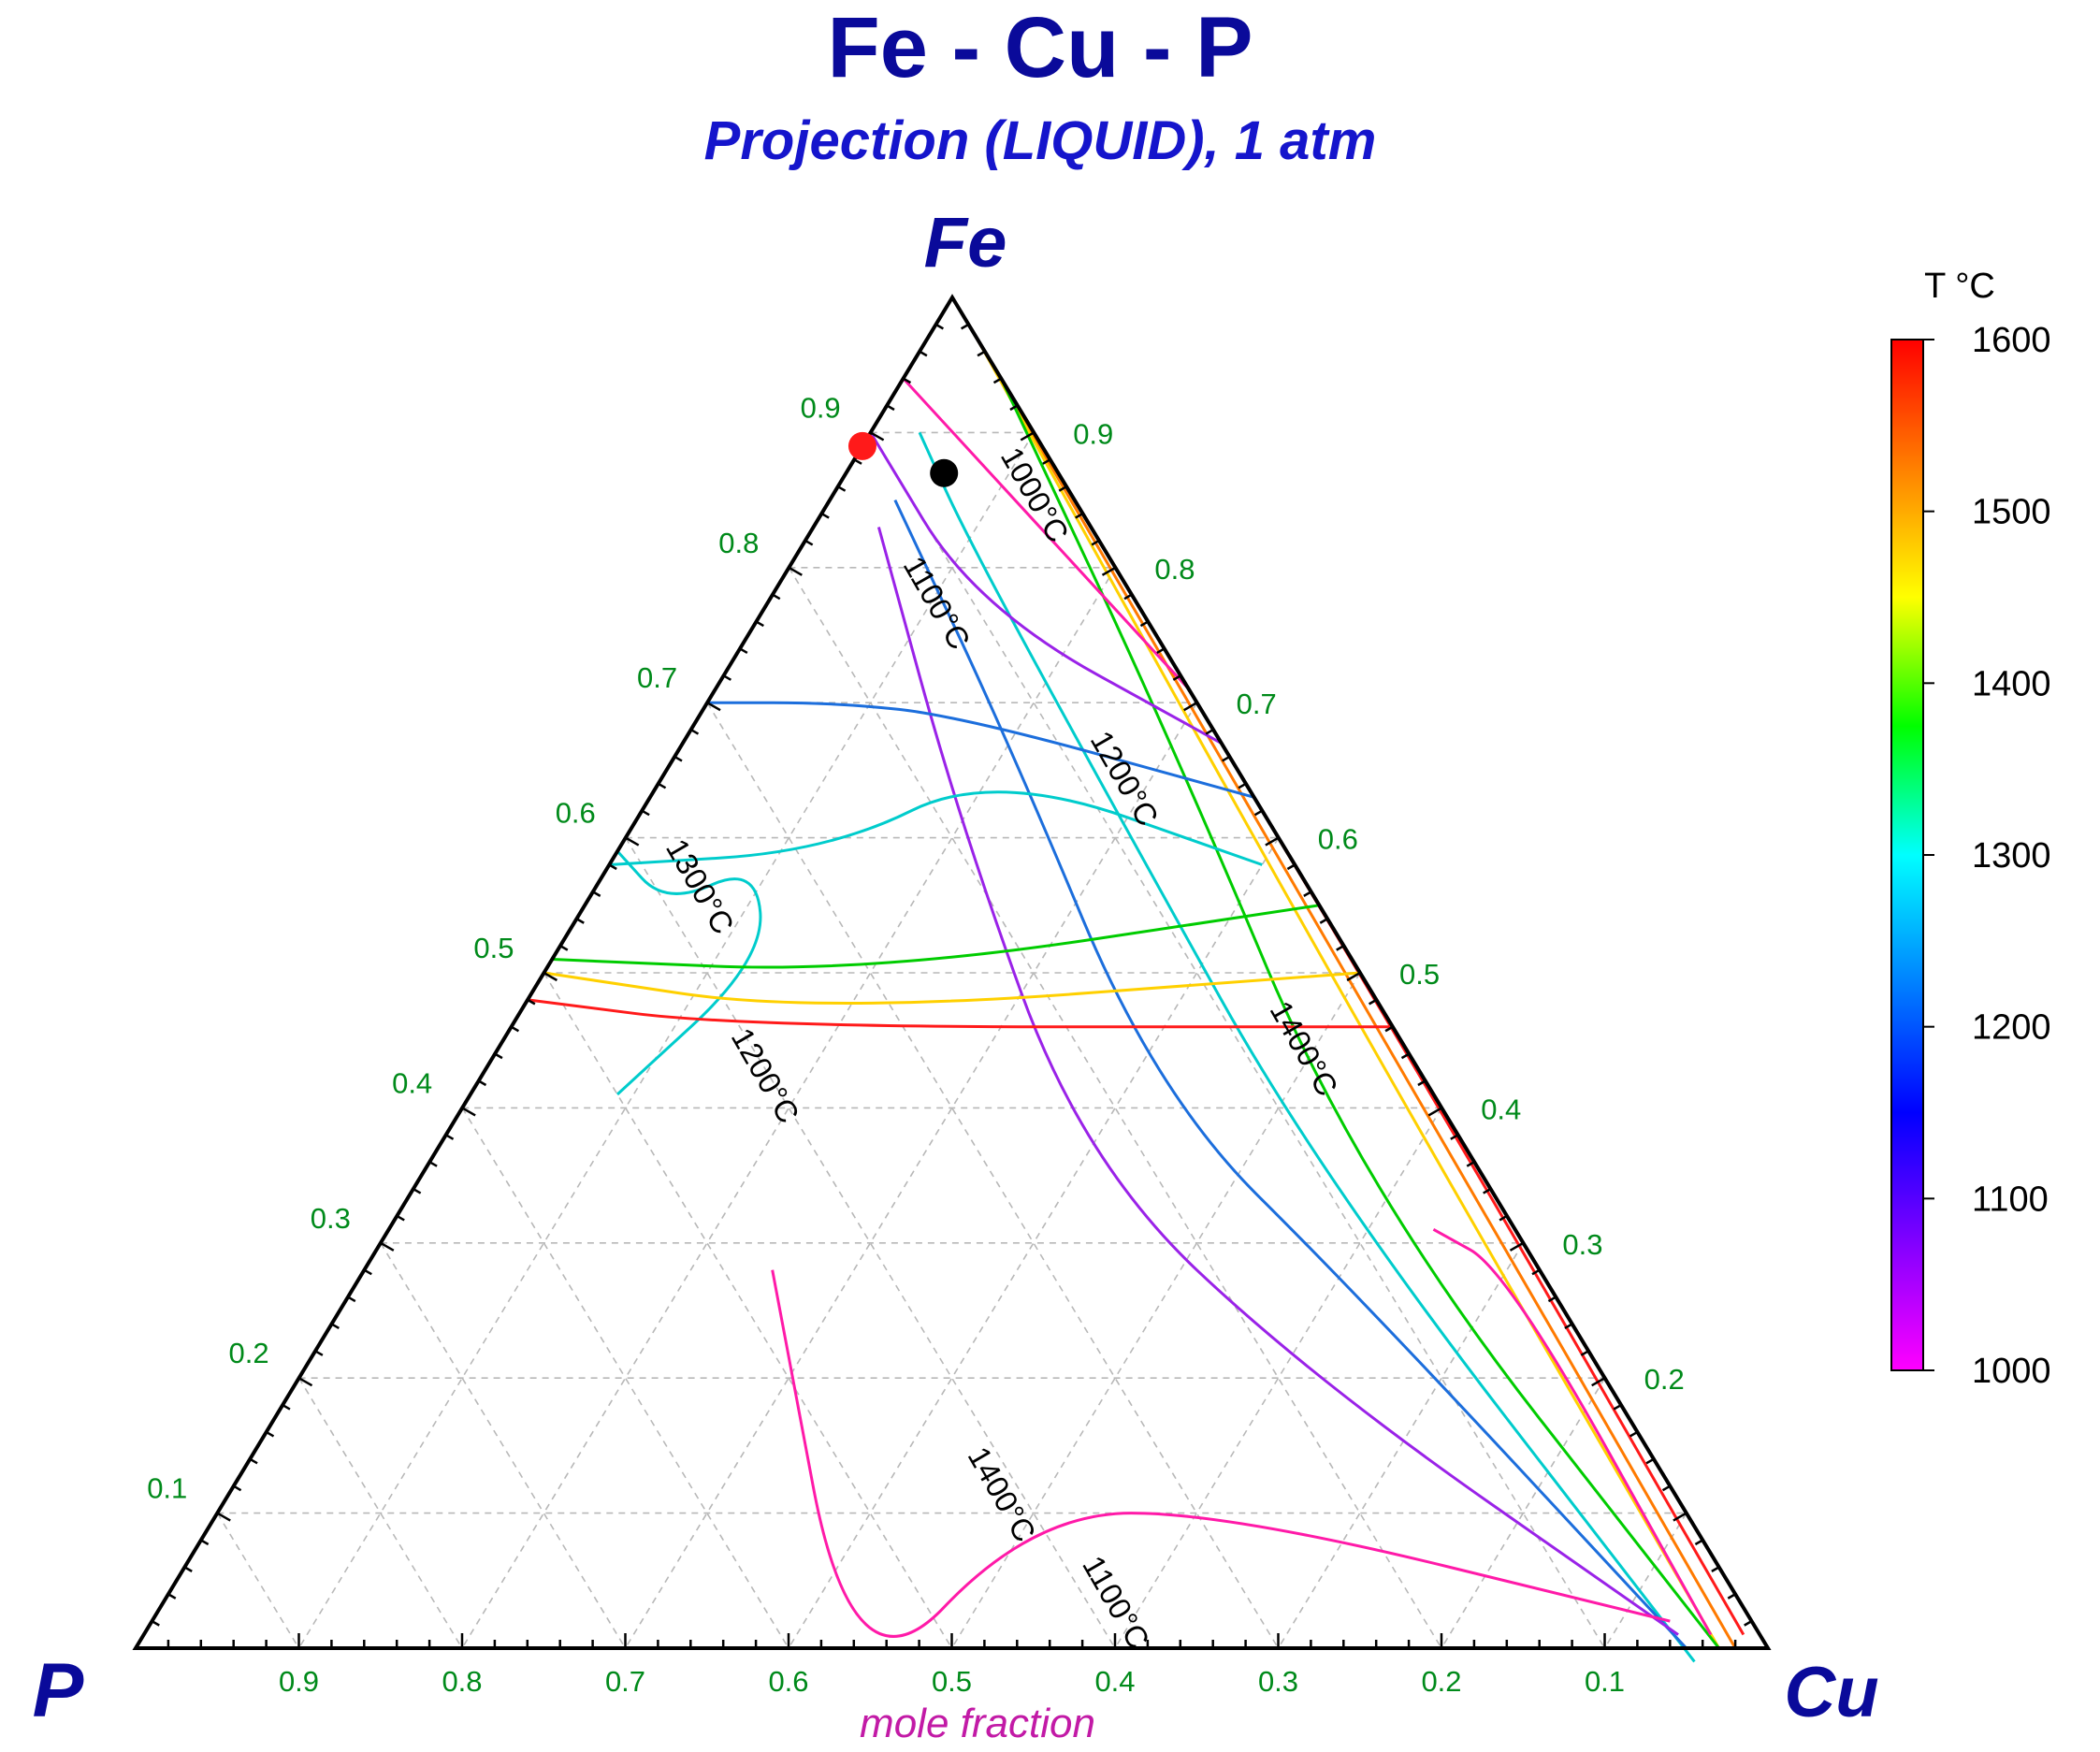  What do you see at coordinates (903, 459) in the screenshot?
I see `marked-points` at bounding box center [903, 459].